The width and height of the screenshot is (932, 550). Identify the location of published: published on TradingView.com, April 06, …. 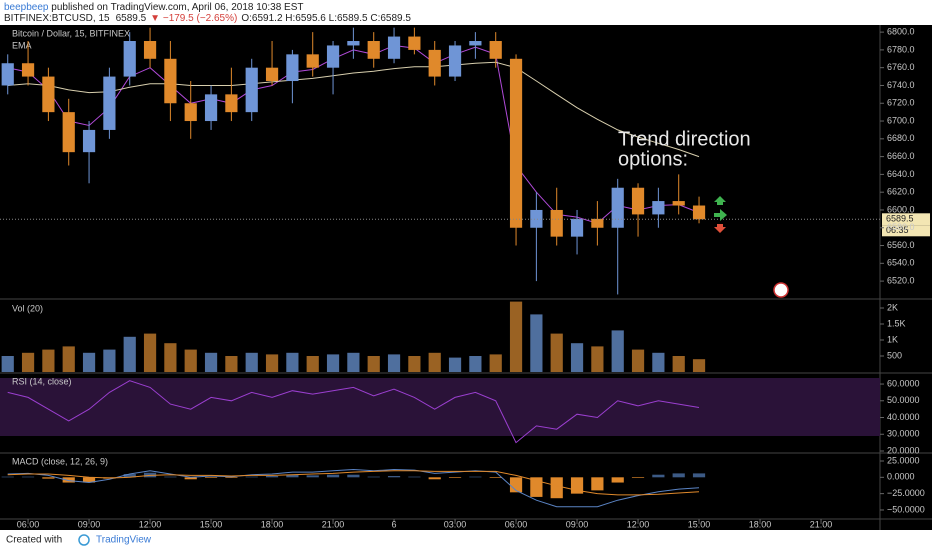
(176, 7).